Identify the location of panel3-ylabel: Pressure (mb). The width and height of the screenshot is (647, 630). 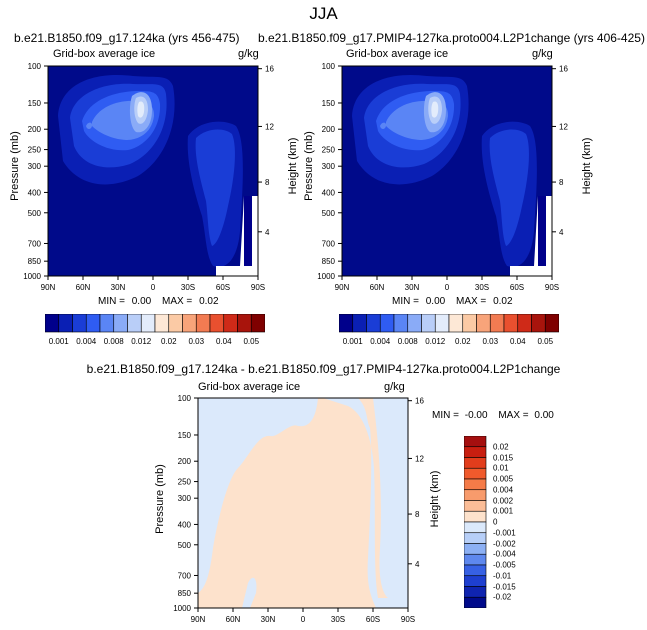
(160, 499).